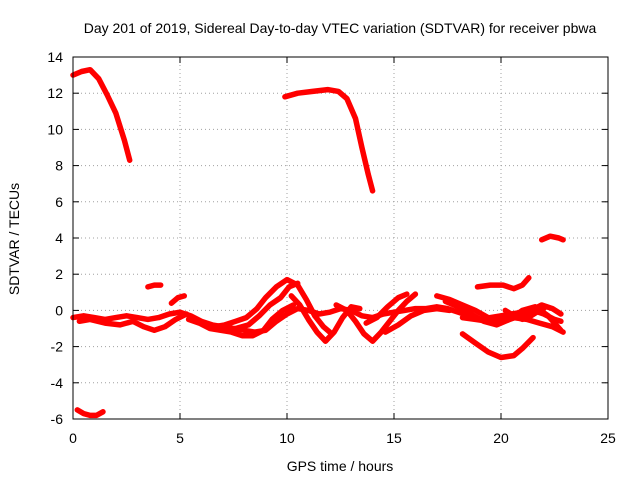 The height and width of the screenshot is (480, 640). I want to click on y-tick-label: -2, so click(57, 347).